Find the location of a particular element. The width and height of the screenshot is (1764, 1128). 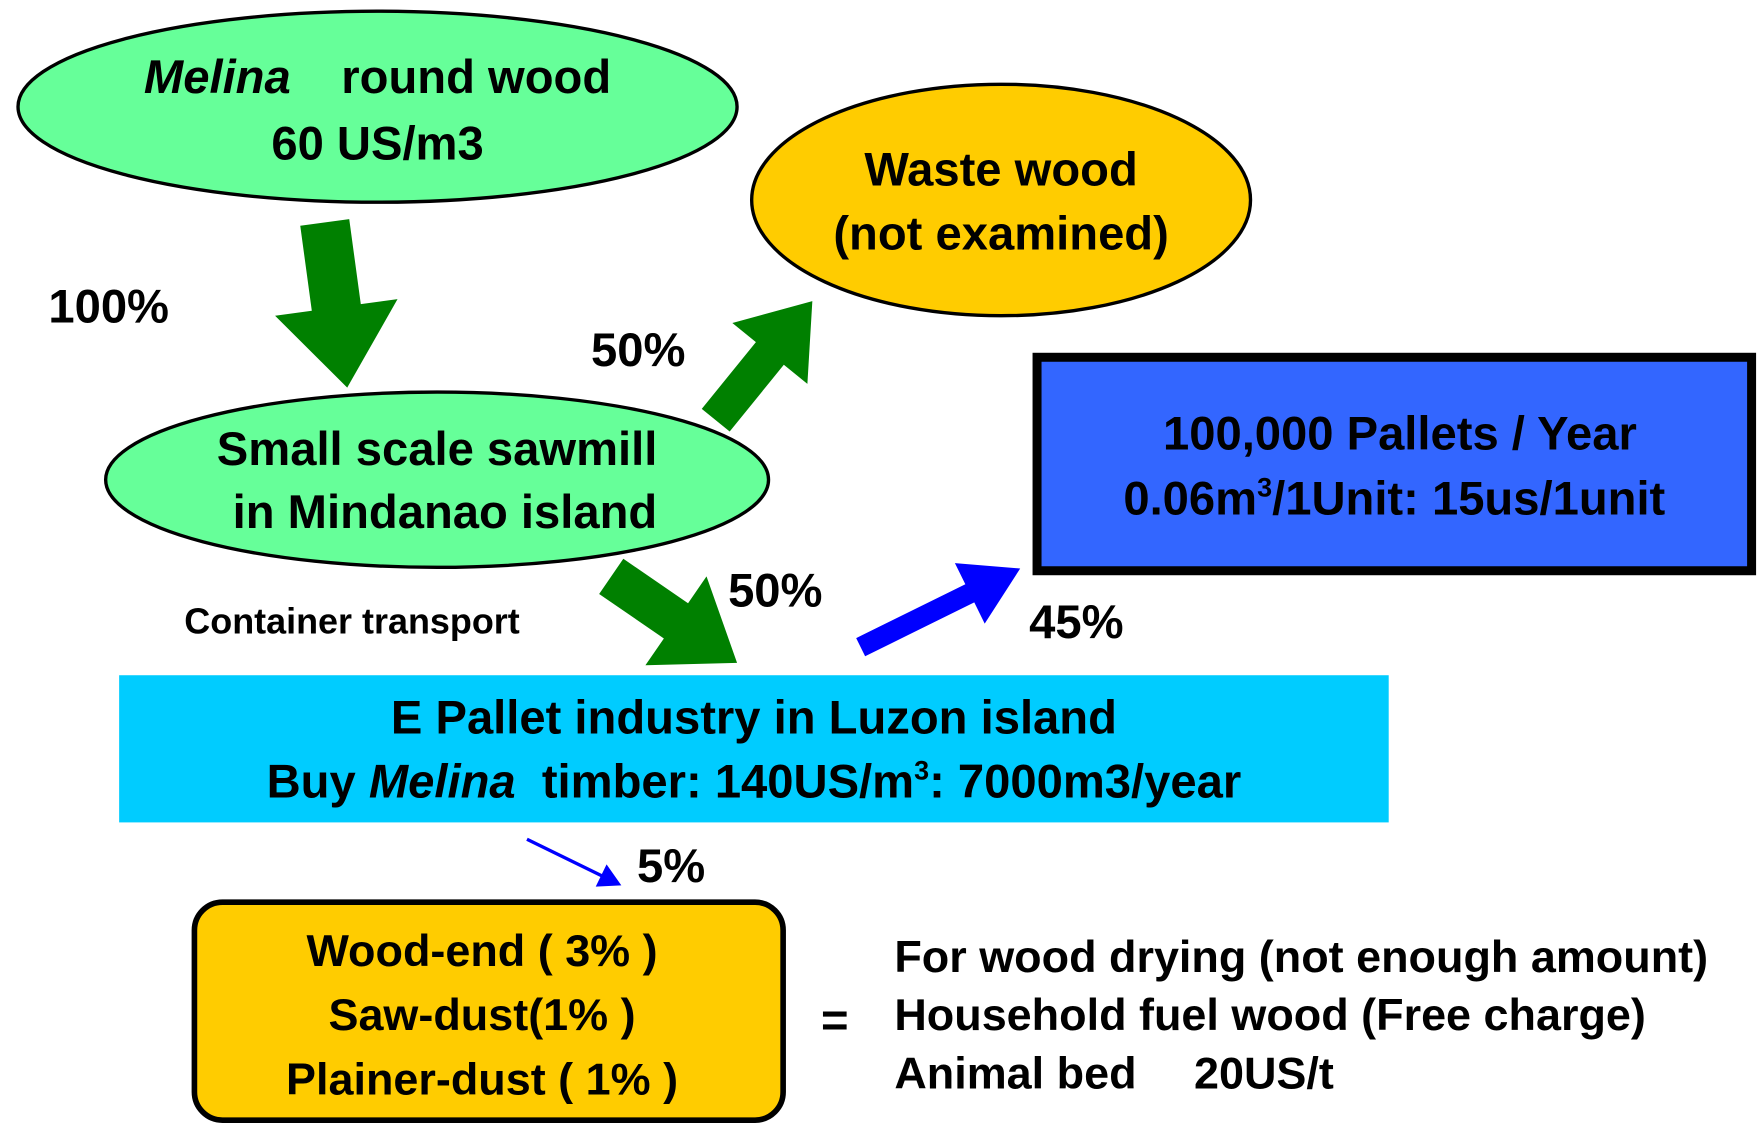

byproduct-line: Plainer-dust ( 1% ) is located at coordinates (482, 1078).